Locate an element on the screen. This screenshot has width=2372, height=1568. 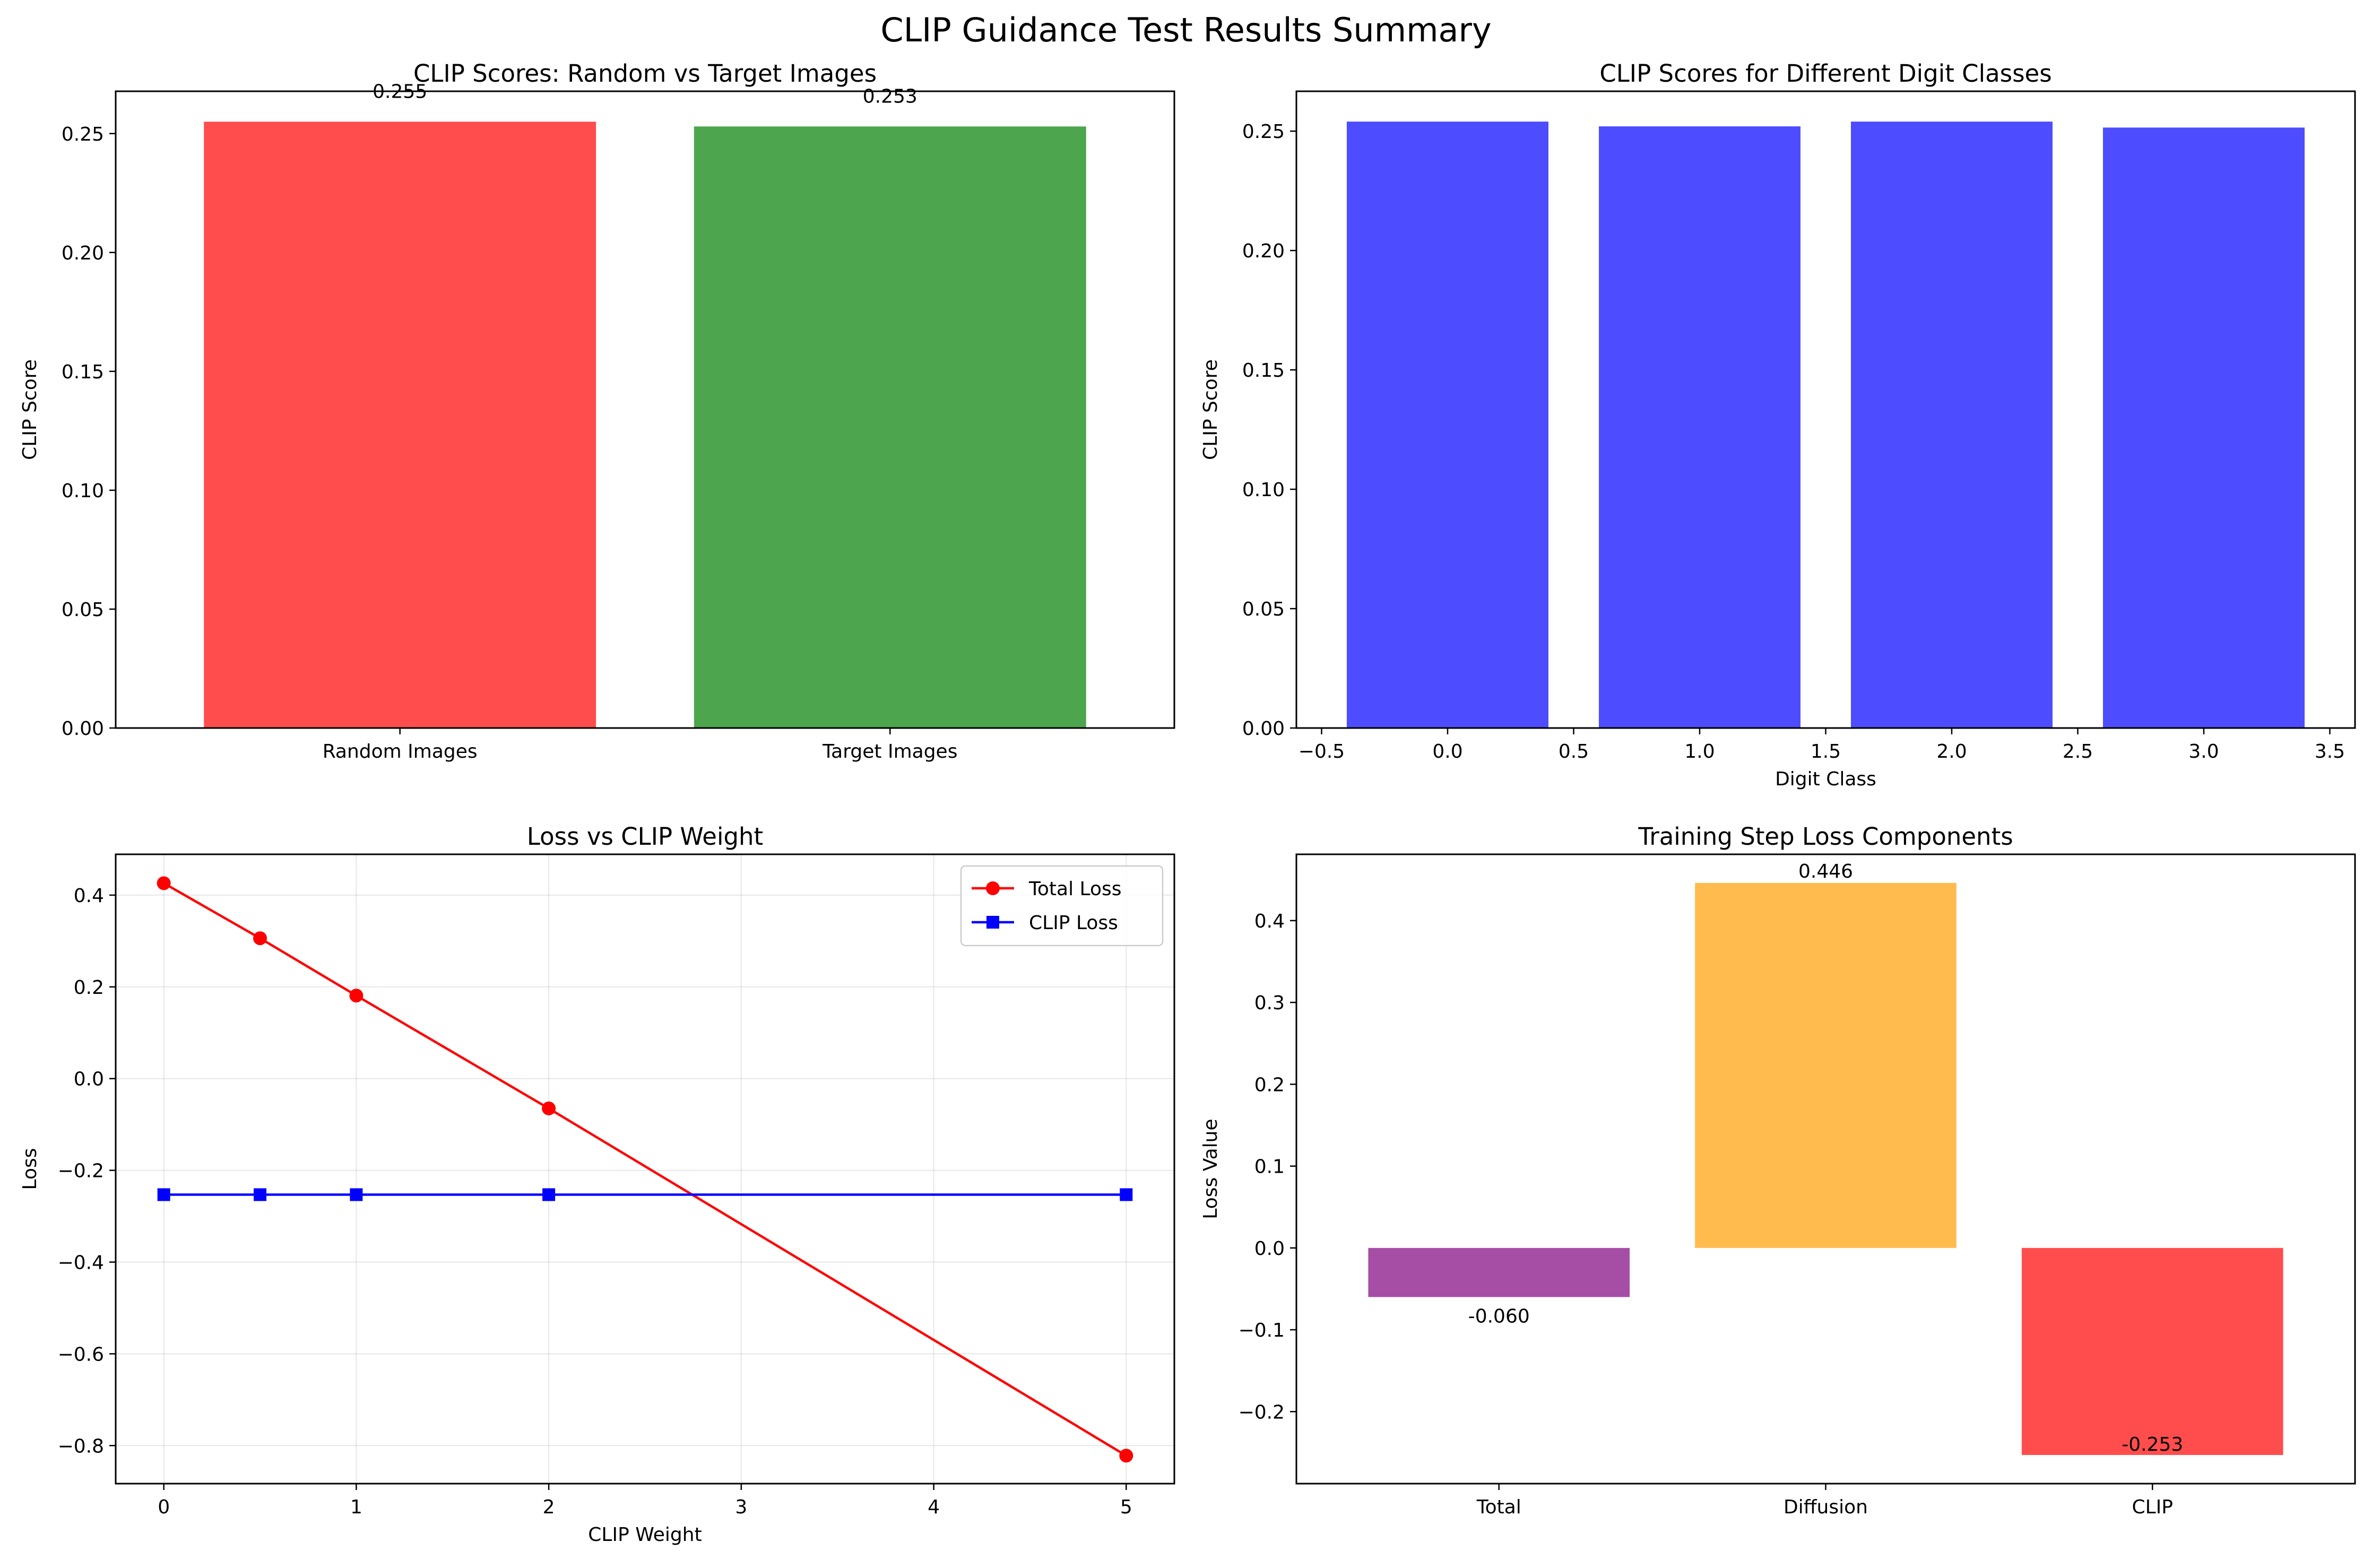
chart1-x-tick-label: 2.5 is located at coordinates (2078, 752).